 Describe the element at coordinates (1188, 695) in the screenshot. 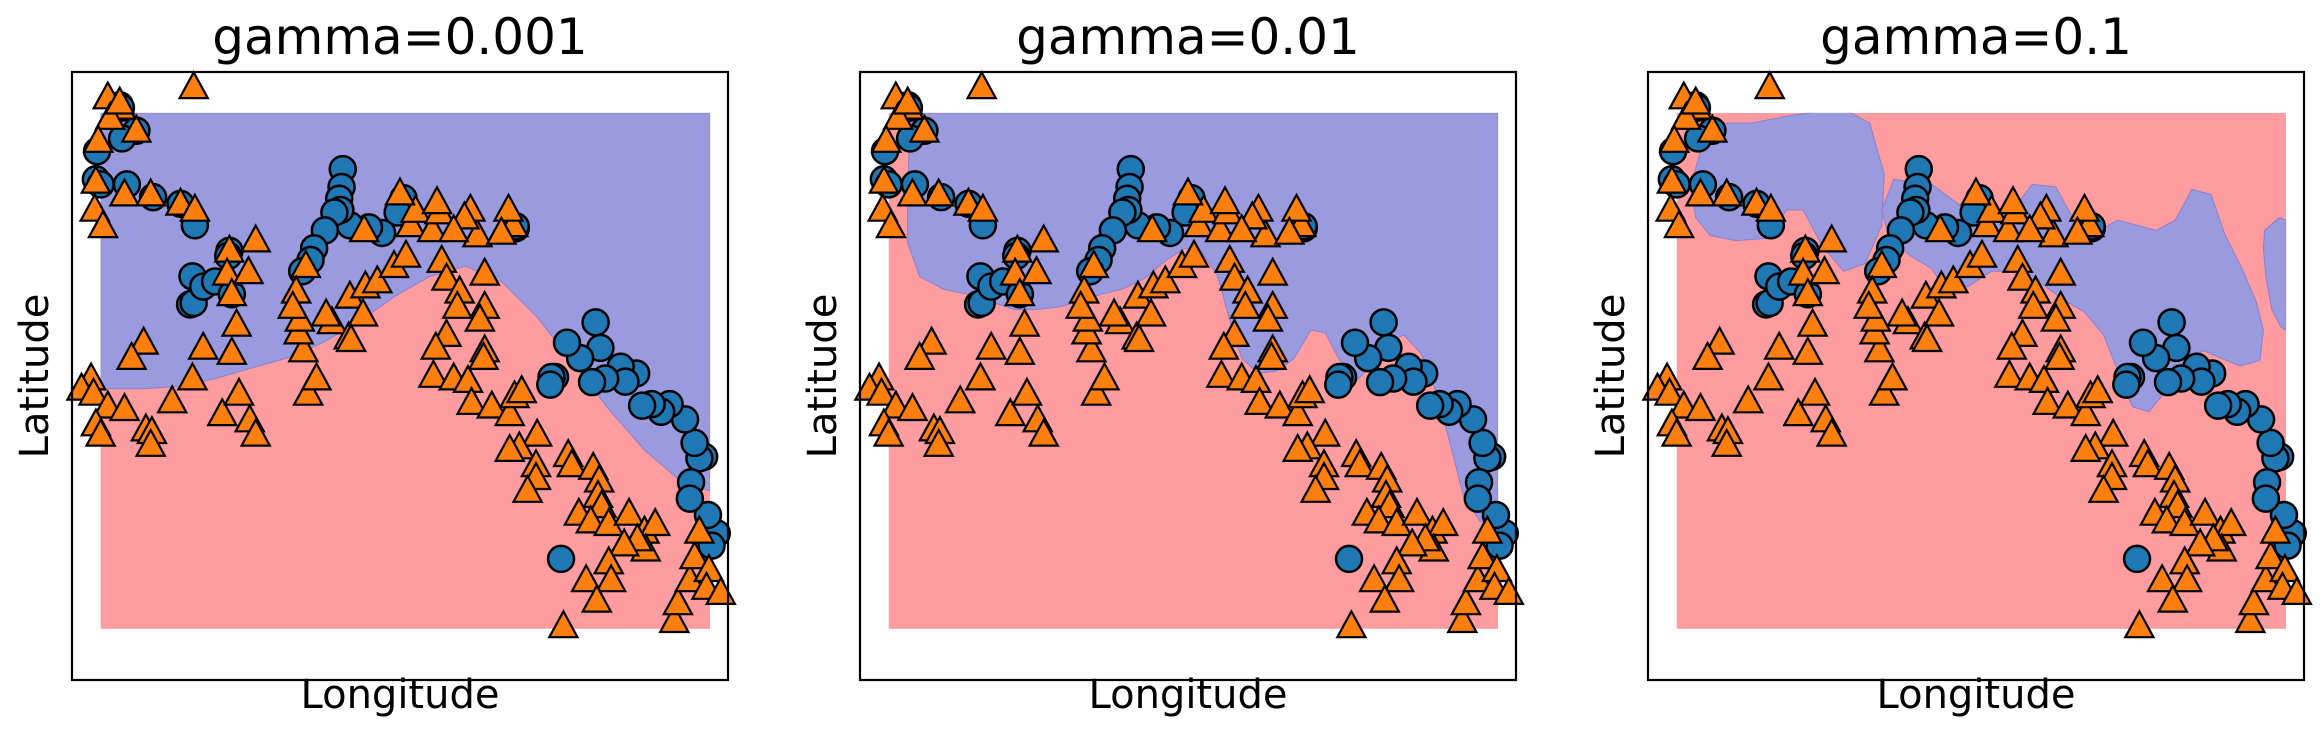

I see `x-axis-label: Longitude` at that location.